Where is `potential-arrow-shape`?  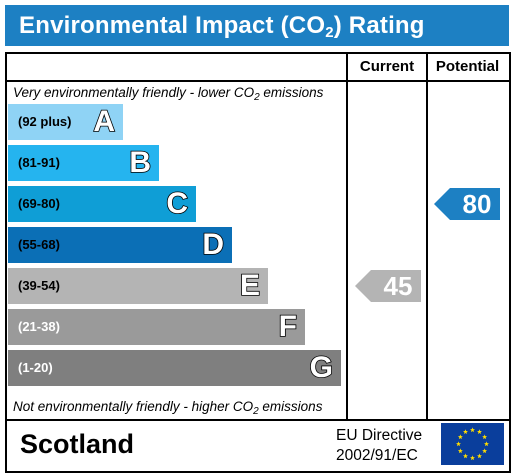
potential-arrow-shape is located at coordinates (467, 204).